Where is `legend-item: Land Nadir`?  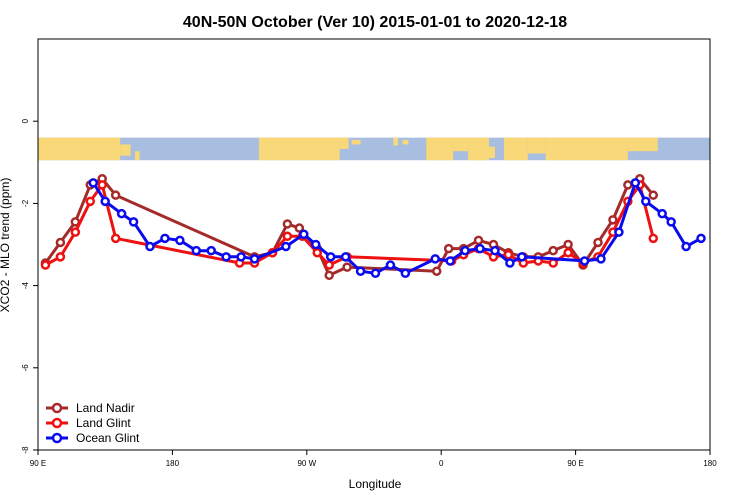
legend-item: Land Nadir is located at coordinates (90, 408).